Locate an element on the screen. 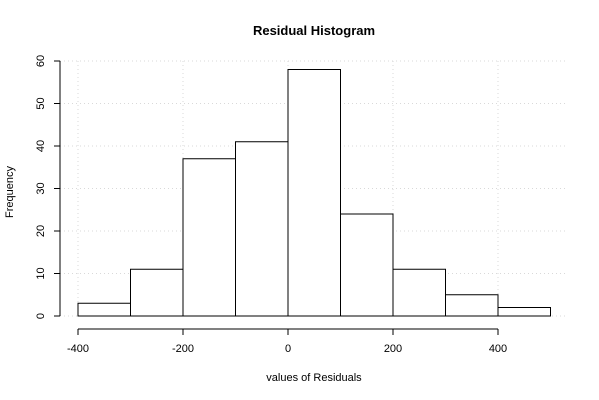 Image resolution: width=599 pixels, height=400 pixels. y-tick-label: 30 is located at coordinates (41, 188).